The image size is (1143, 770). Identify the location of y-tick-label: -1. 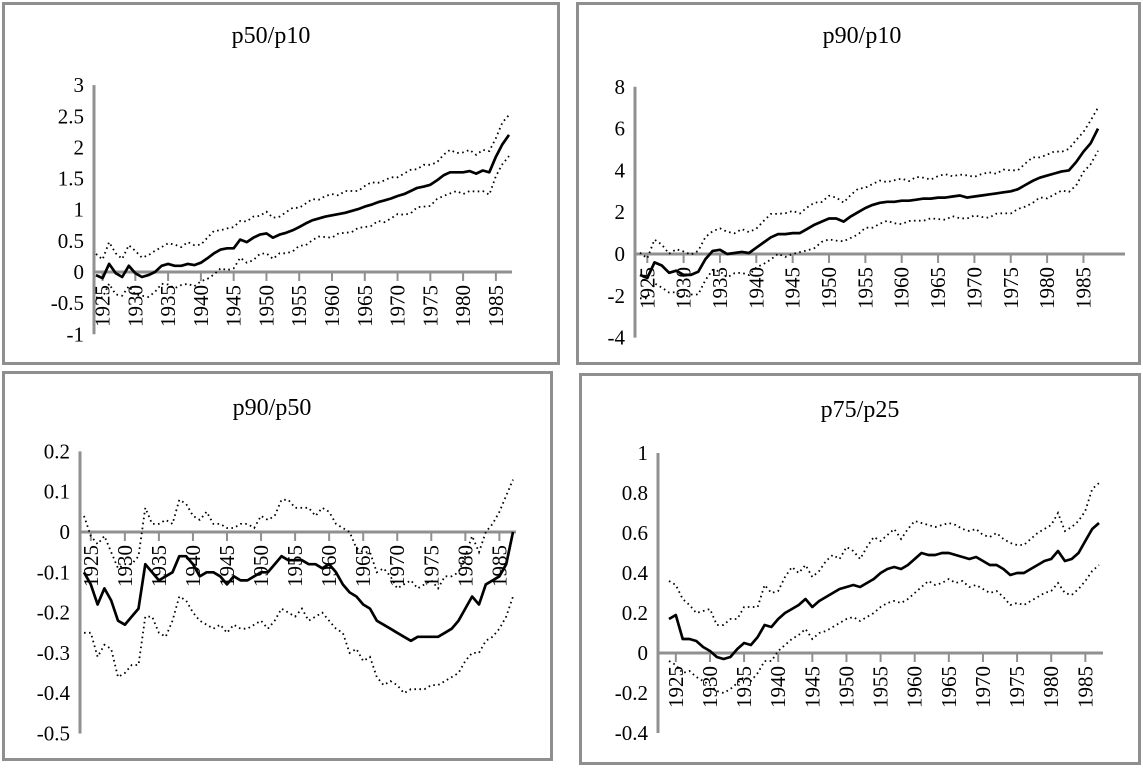
(76, 334).